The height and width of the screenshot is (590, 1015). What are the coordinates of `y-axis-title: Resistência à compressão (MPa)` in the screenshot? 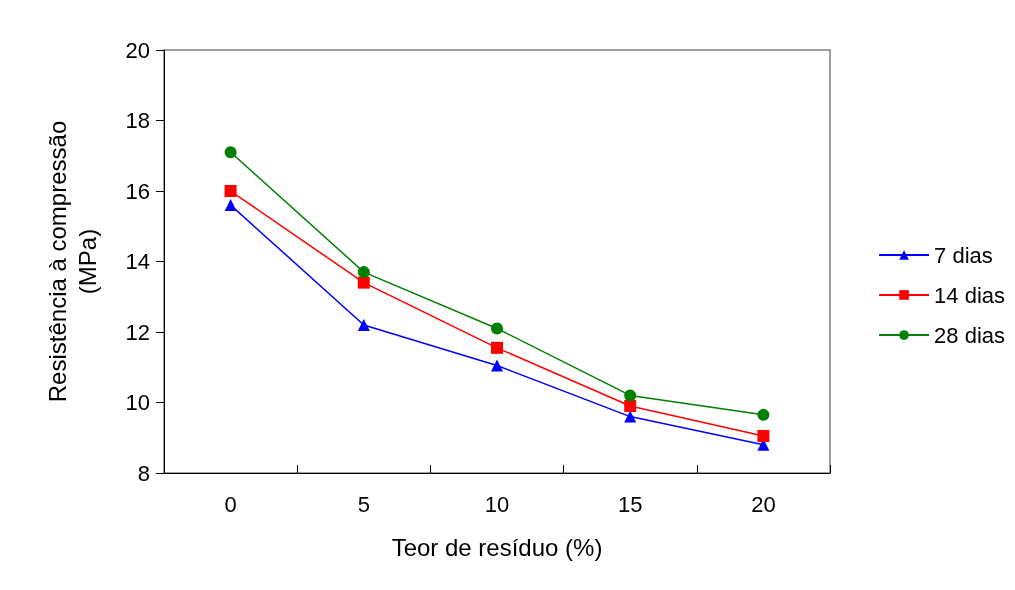 It's located at (72, 261).